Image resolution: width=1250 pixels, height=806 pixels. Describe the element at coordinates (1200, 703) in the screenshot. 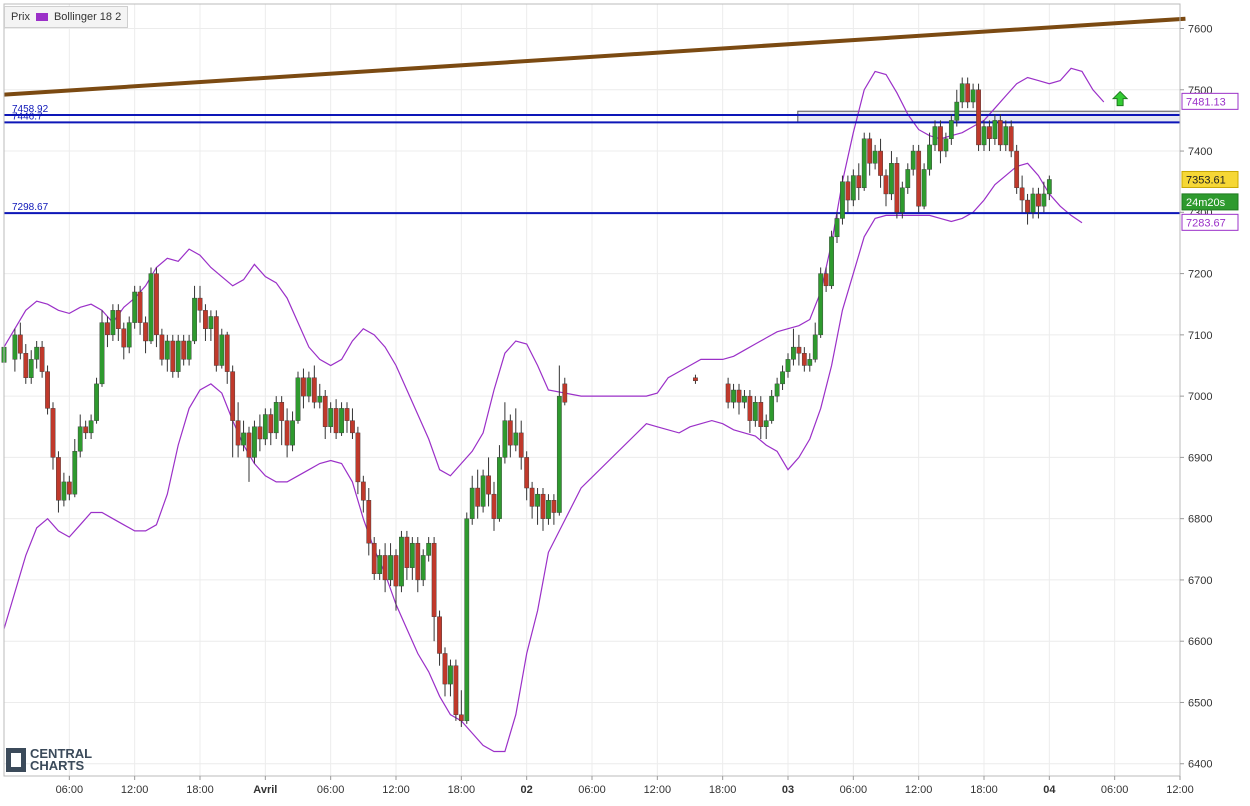

I see `y-tick-label: 6500` at that location.